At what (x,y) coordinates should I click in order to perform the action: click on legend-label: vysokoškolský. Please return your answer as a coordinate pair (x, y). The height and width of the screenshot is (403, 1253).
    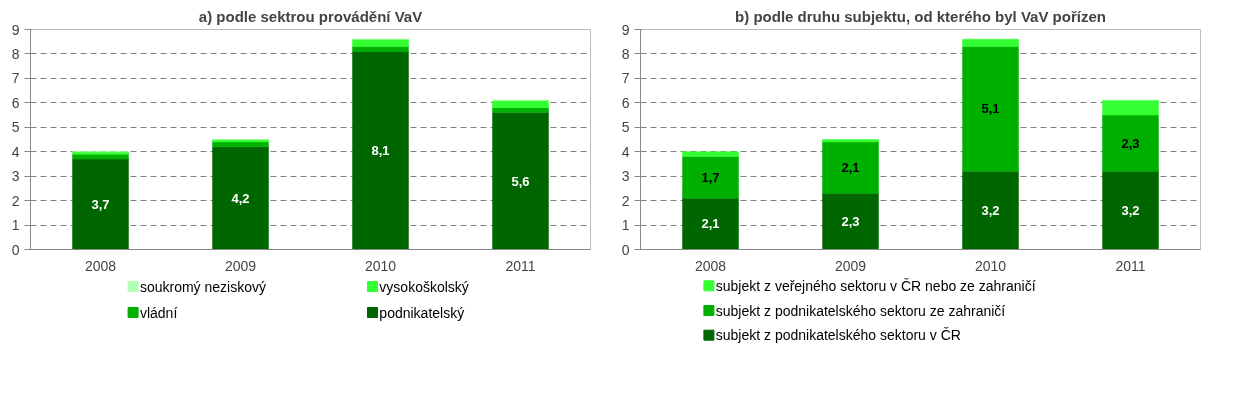
    Looking at the image, I should click on (424, 286).